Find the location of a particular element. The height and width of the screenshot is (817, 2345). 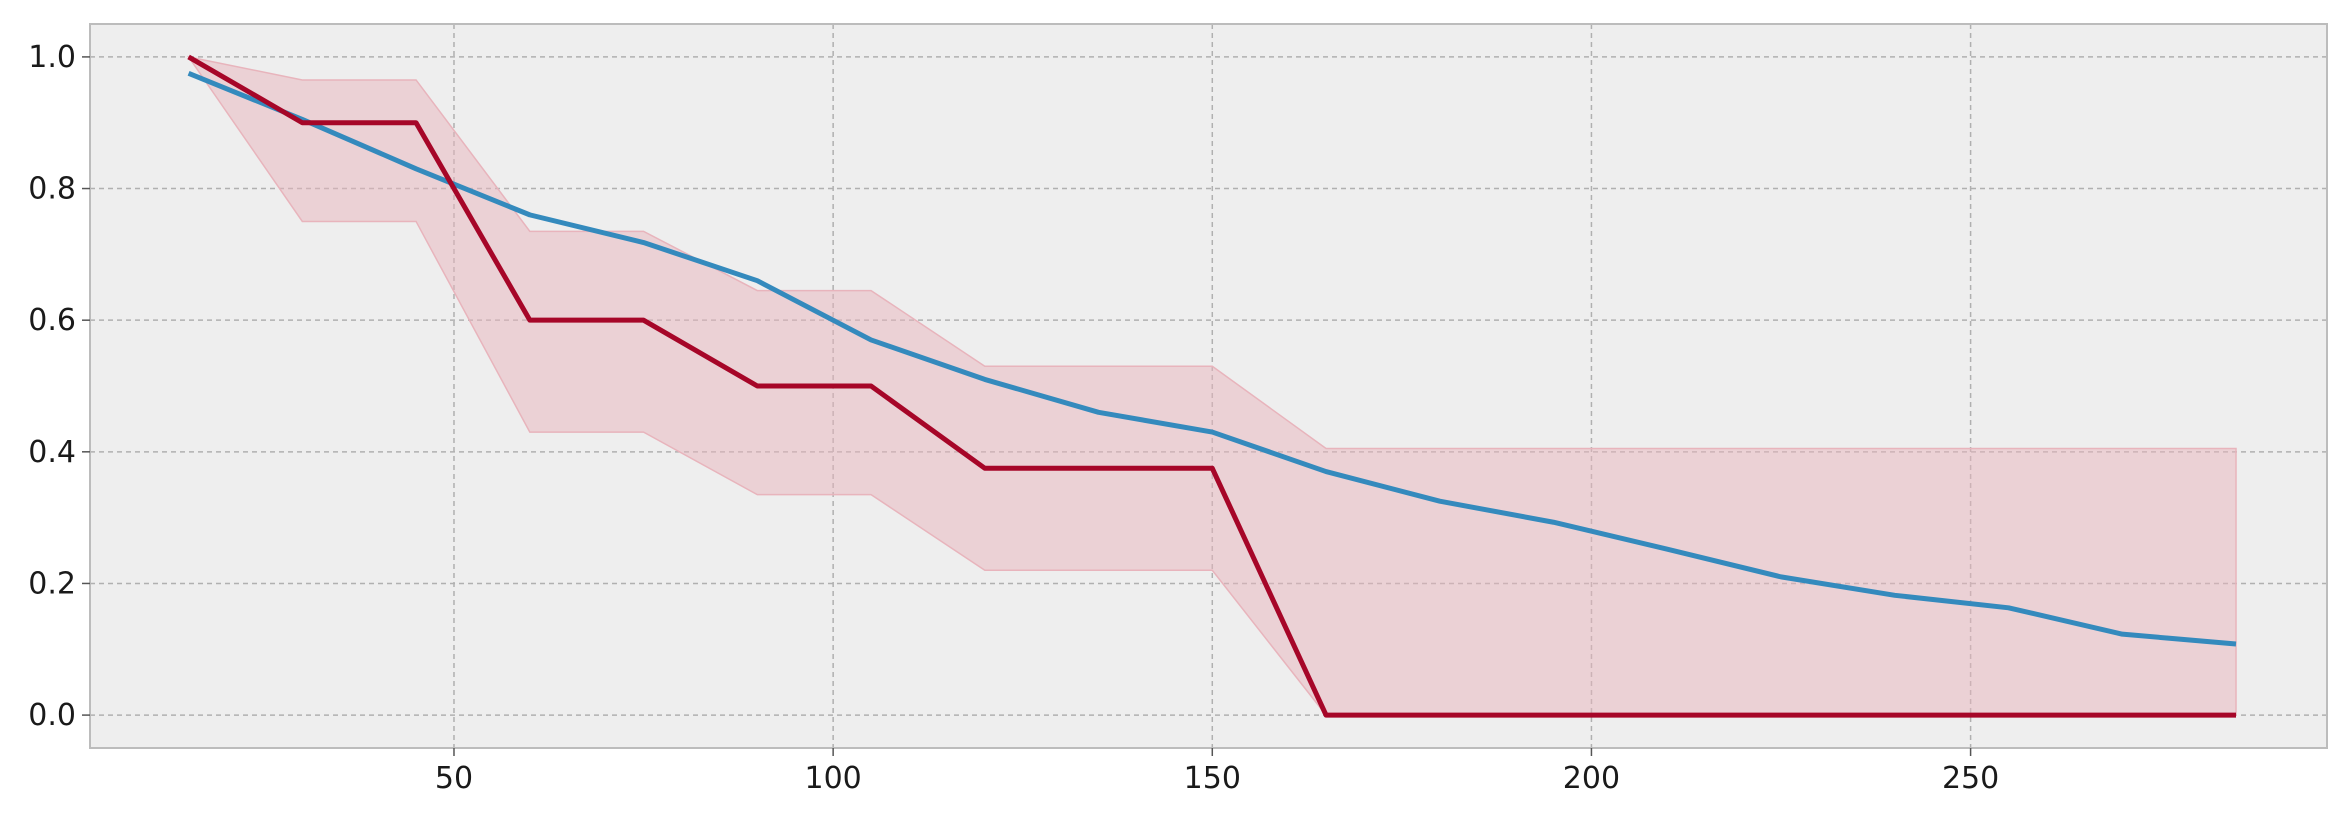

y-tick-label: 0.4 is located at coordinates (52, 452).